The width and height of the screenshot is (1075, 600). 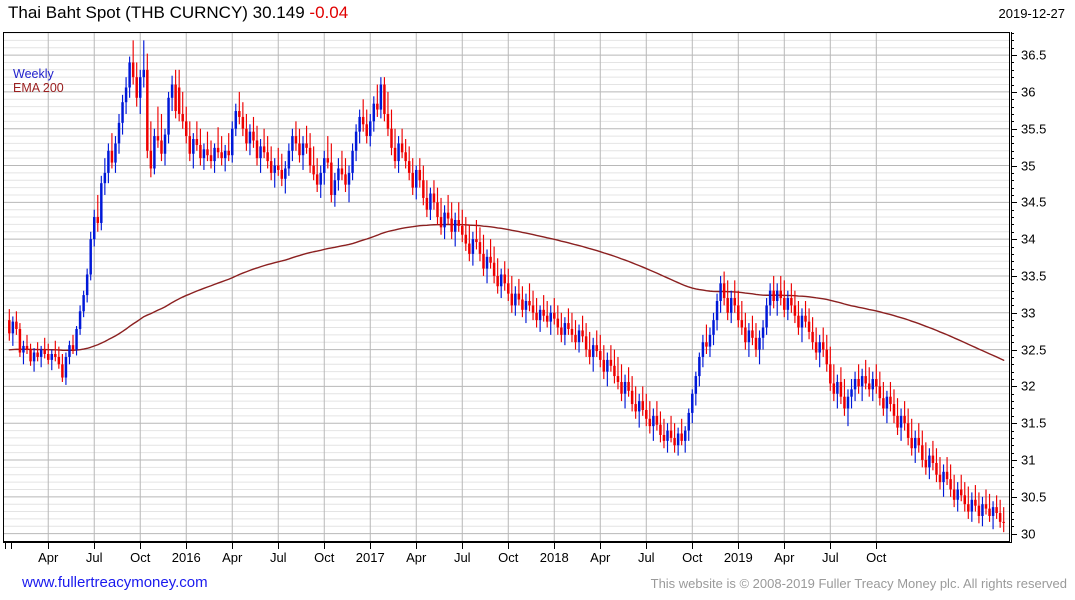 I want to click on y-axis-label: 36, so click(x=1028, y=92).